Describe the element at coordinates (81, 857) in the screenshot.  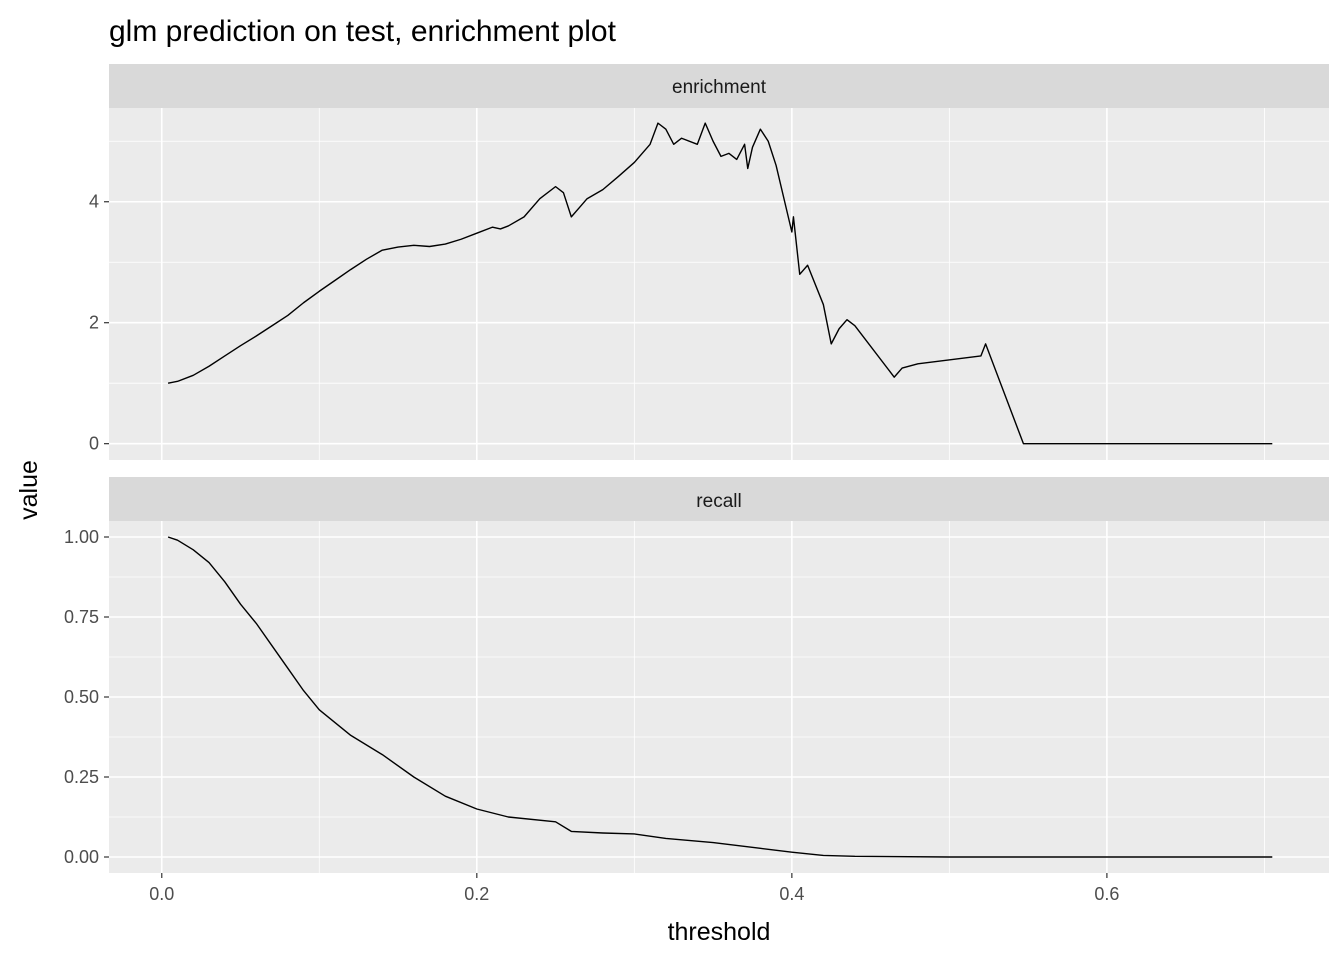
I see `y-tick-label: 0.00` at that location.